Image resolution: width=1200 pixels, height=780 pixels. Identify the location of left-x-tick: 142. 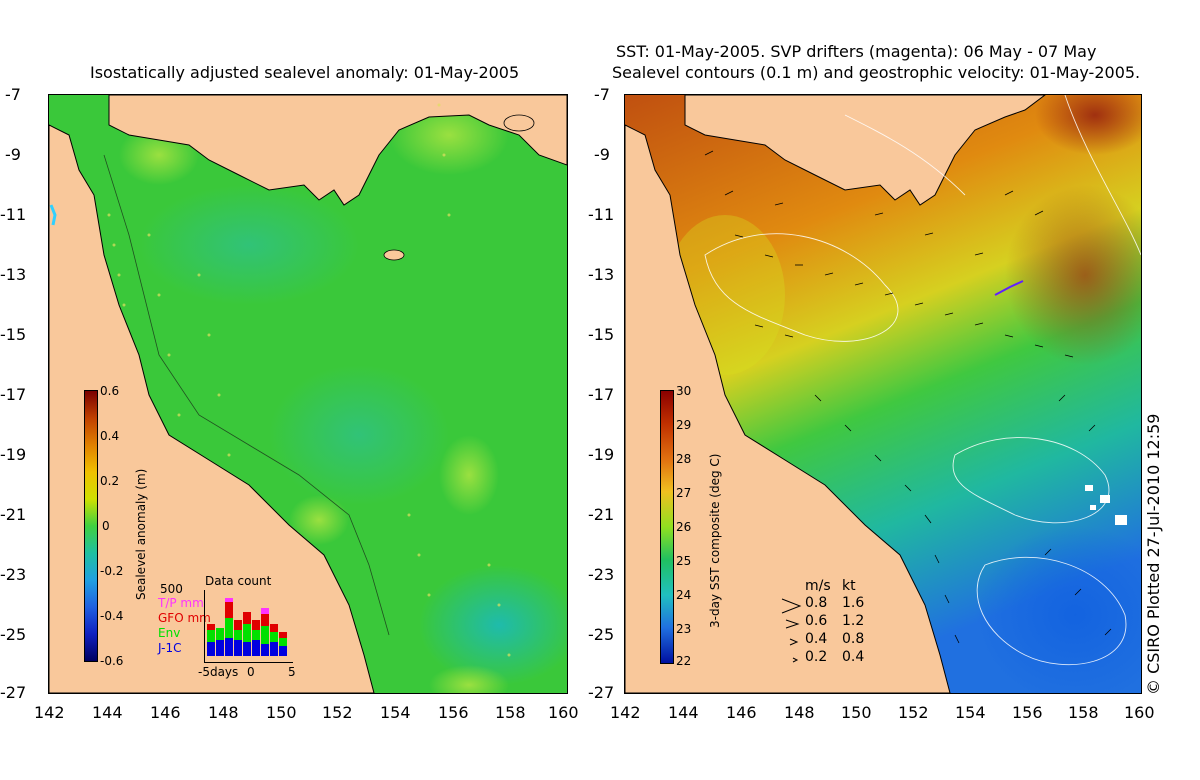
(49, 712).